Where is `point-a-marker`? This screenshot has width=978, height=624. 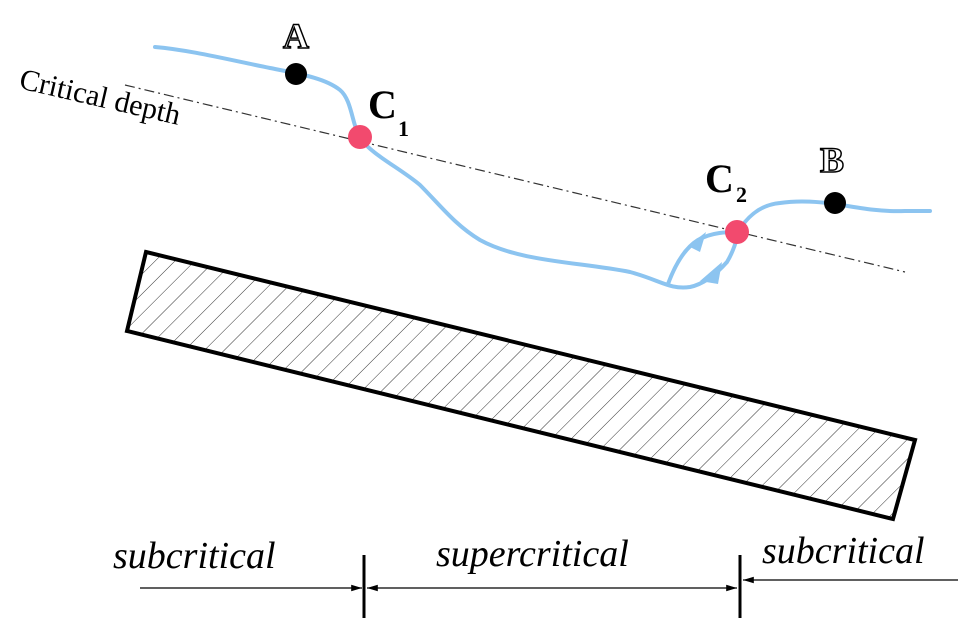 point-a-marker is located at coordinates (296, 74).